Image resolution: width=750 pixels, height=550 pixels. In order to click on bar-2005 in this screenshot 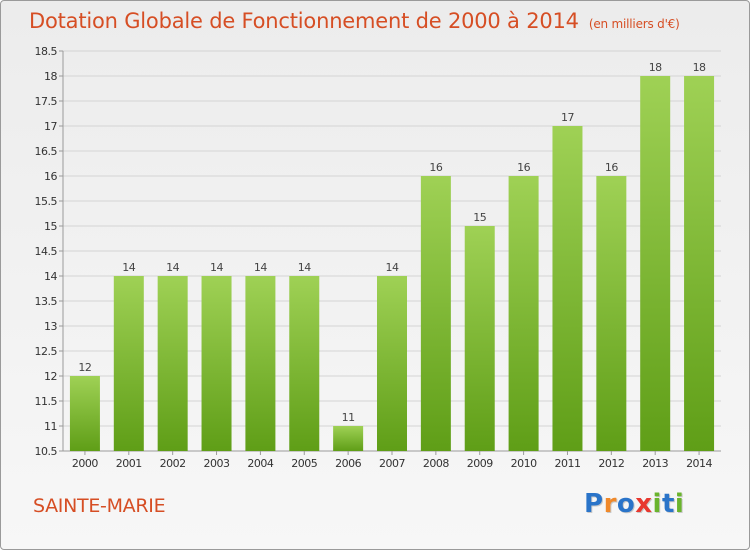, I will do `click(304, 363)`.